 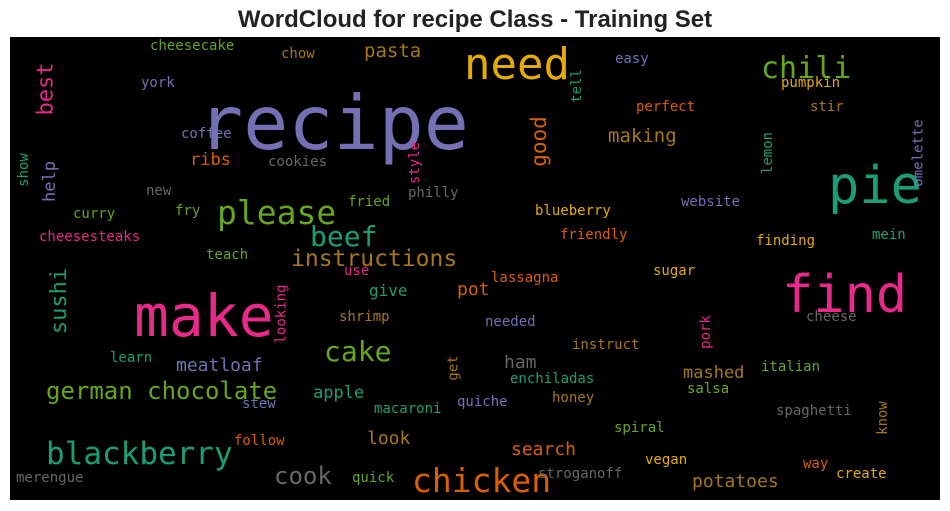 What do you see at coordinates (705, 332) in the screenshot?
I see `word-pork: pork` at bounding box center [705, 332].